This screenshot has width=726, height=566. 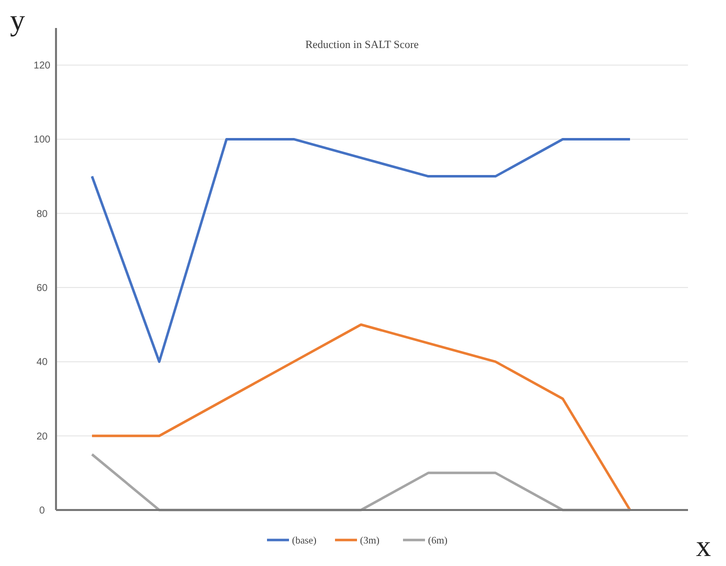 What do you see at coordinates (42, 140) in the screenshot?
I see `y-tick-label: 100` at bounding box center [42, 140].